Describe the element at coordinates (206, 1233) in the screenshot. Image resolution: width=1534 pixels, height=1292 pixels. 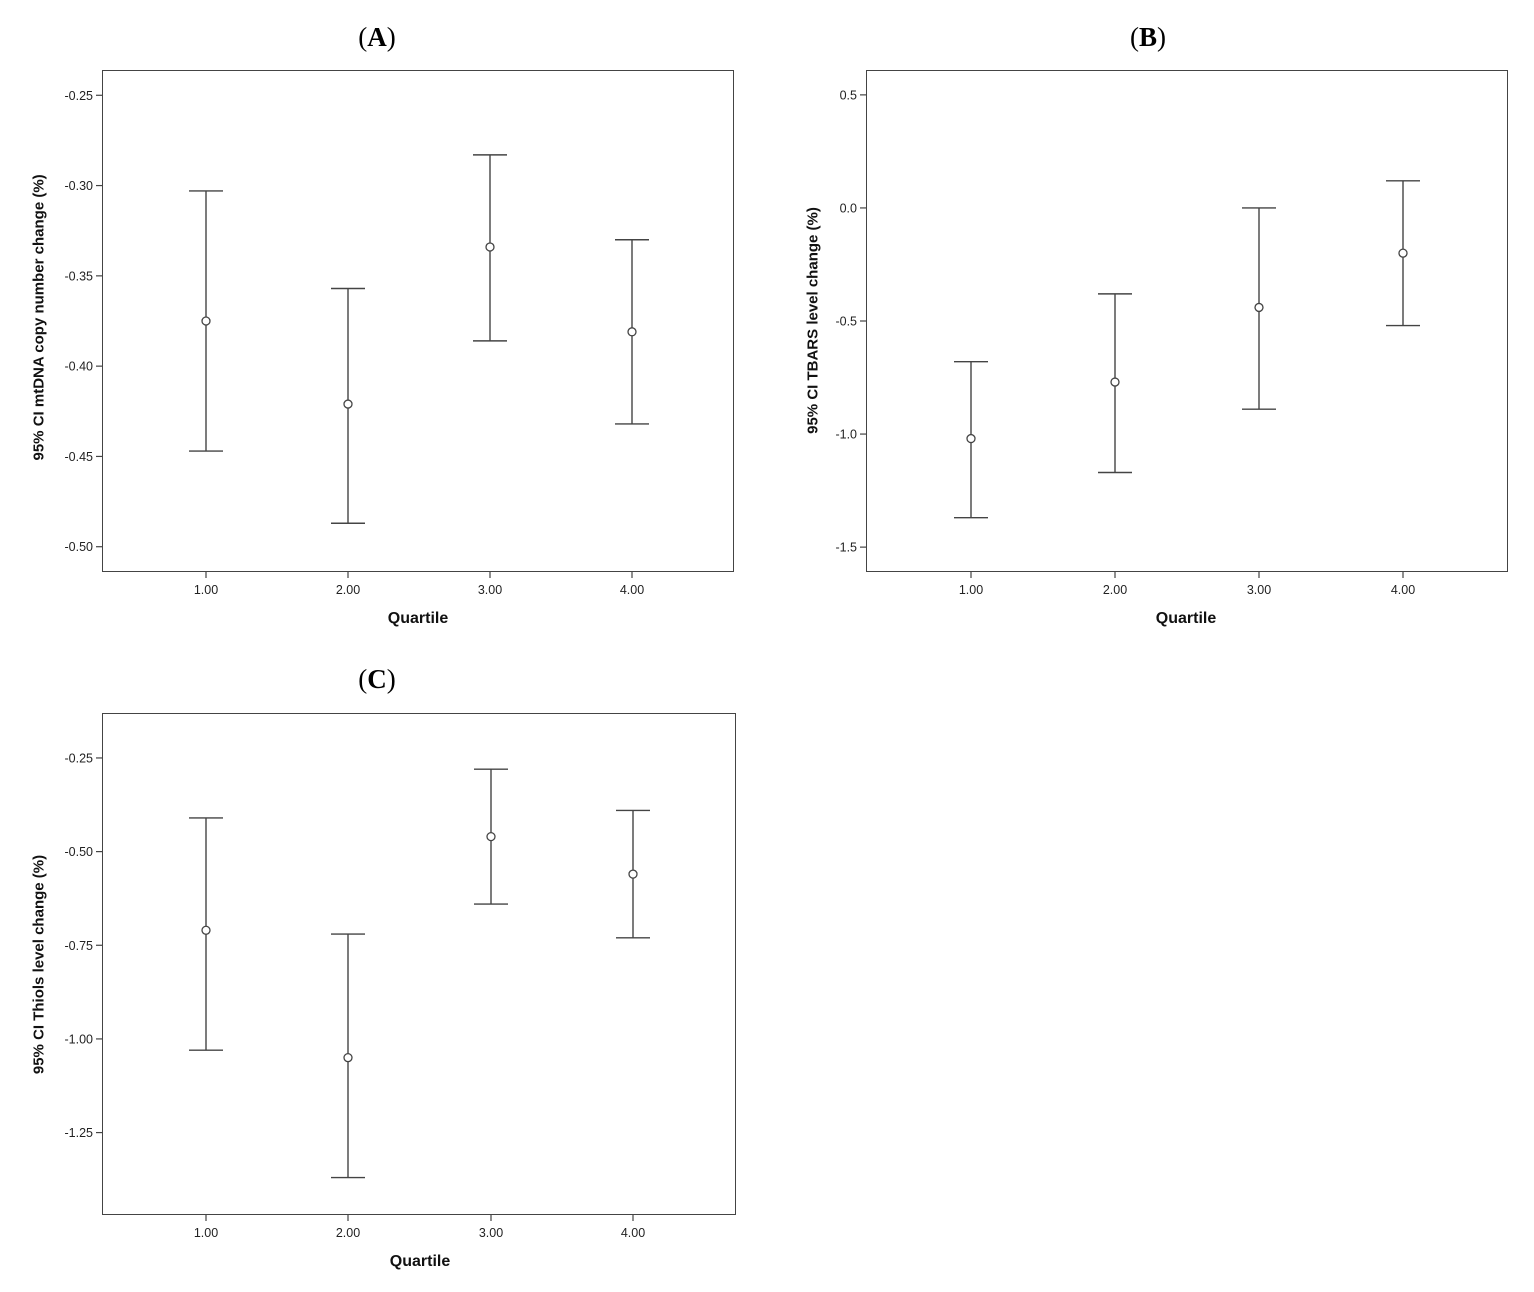
I see `panel-c-x-tick-label: 1.00` at that location.